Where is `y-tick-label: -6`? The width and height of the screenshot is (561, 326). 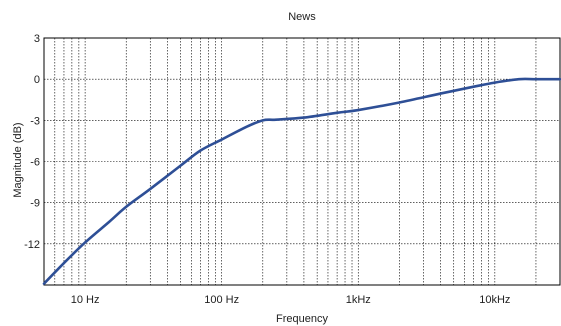 y-tick-label: -6 is located at coordinates (35, 163).